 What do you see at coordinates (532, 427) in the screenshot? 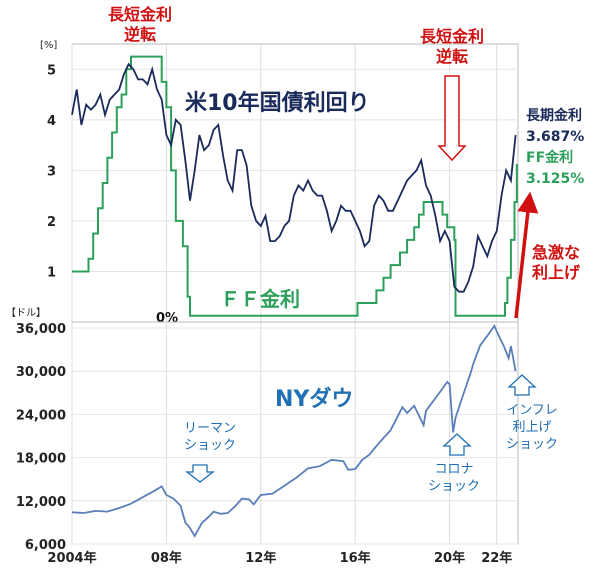
I see `inflation-label: インフレ利上げショック` at bounding box center [532, 427].